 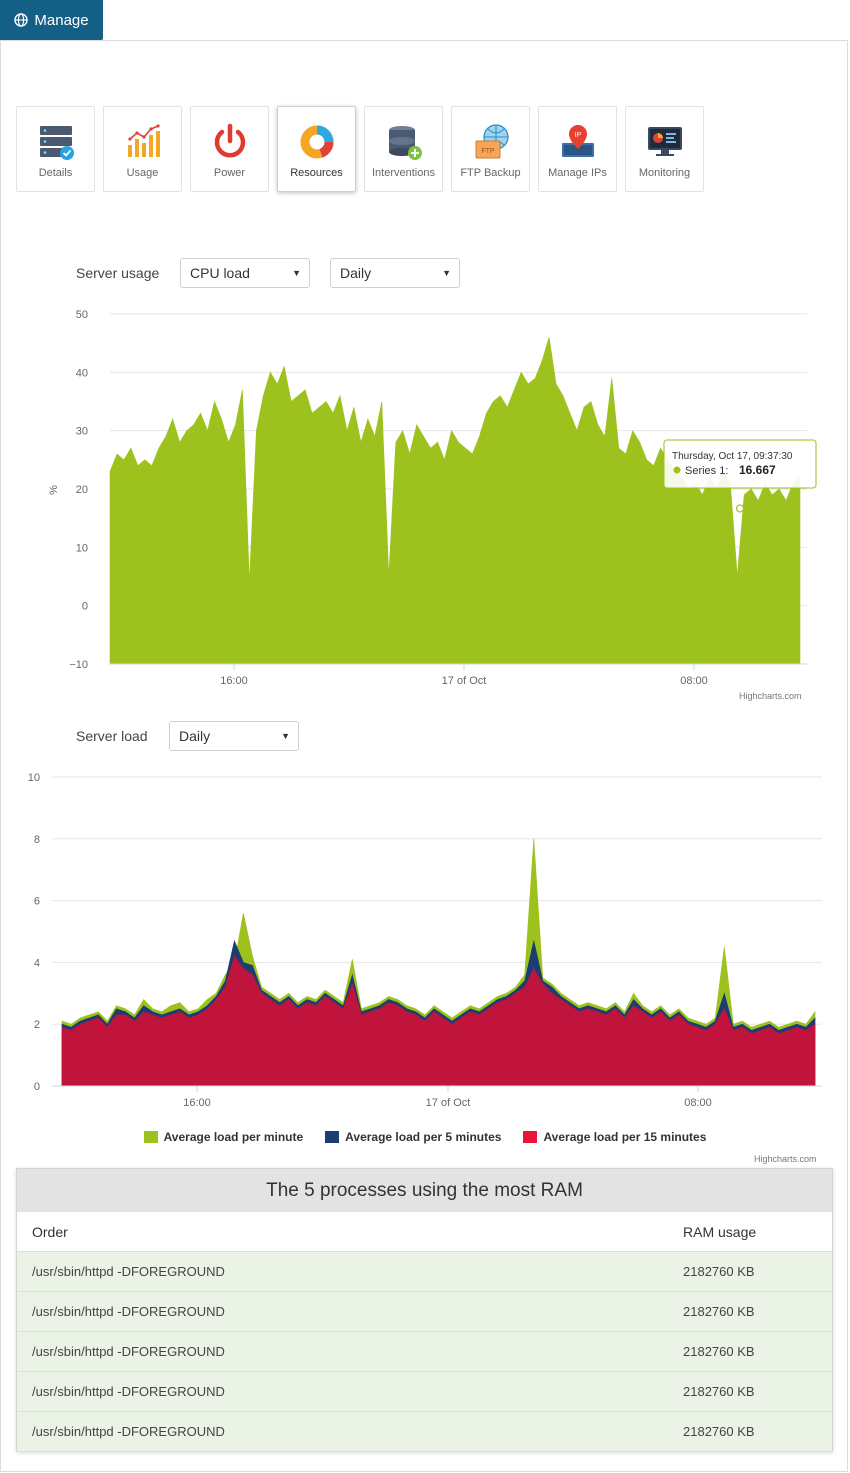 I want to click on tooltip-value: 16.667, so click(x=757, y=470).